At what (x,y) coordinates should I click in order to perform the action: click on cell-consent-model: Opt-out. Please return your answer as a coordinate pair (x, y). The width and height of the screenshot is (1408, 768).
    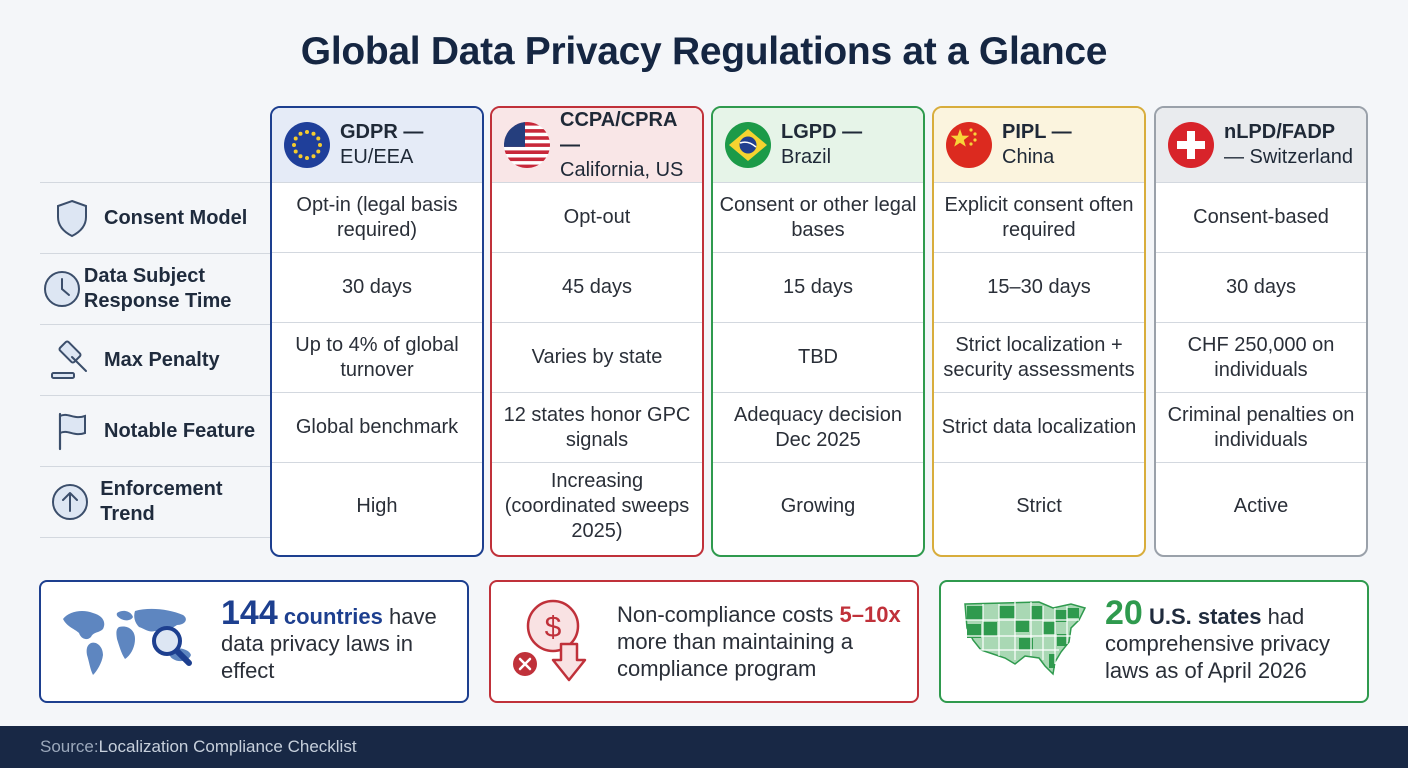
    Looking at the image, I should click on (597, 217).